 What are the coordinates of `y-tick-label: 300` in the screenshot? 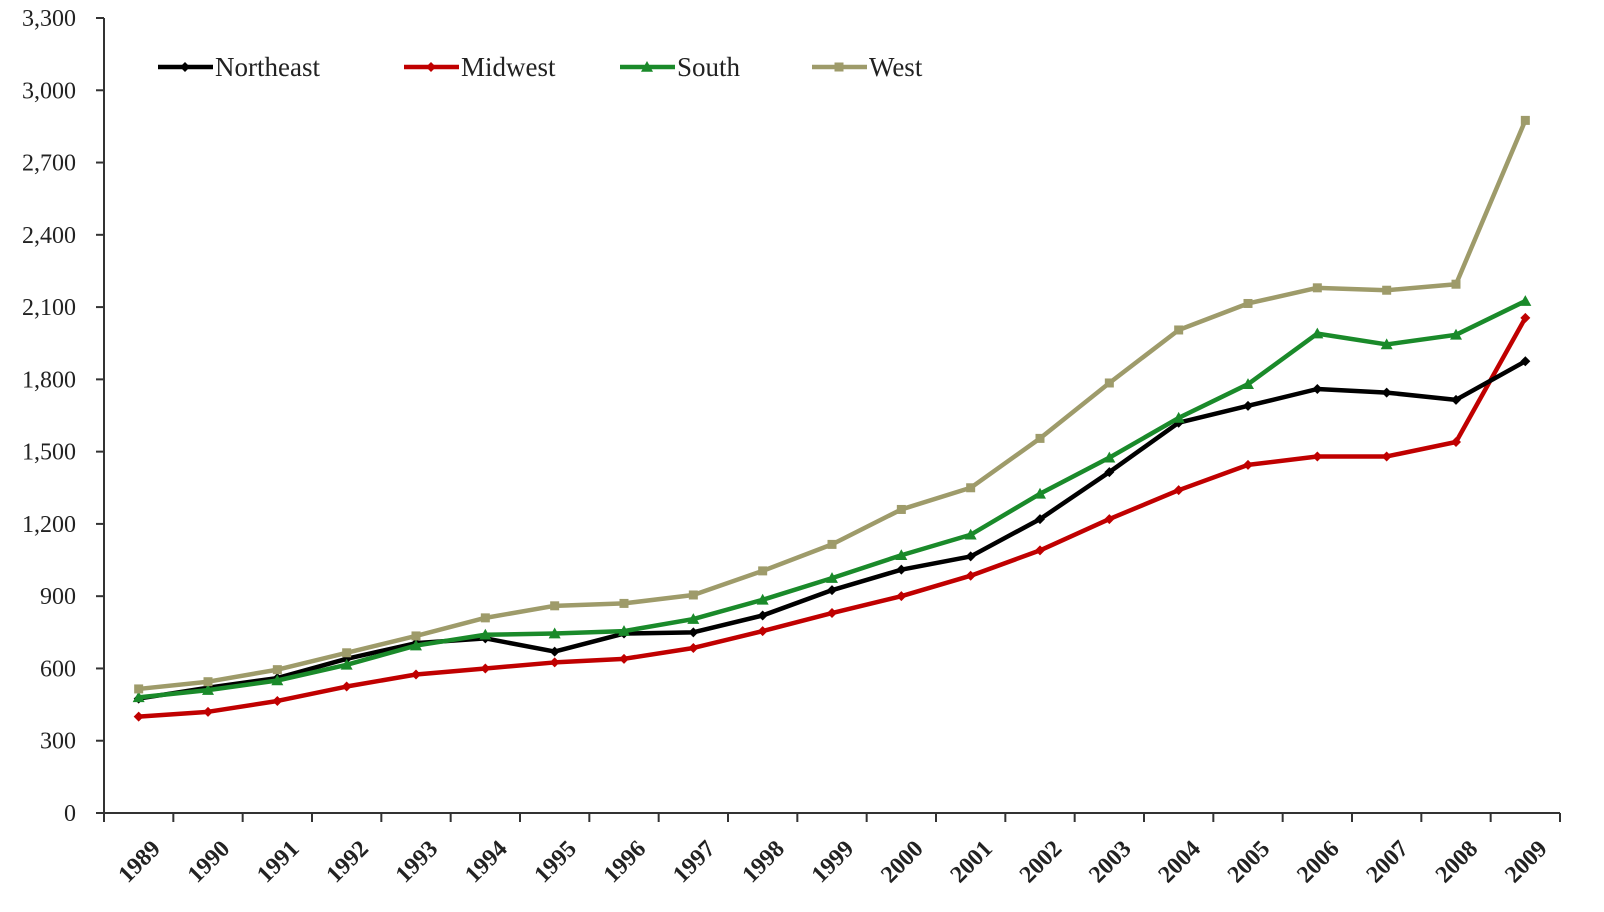 It's located at (58, 742).